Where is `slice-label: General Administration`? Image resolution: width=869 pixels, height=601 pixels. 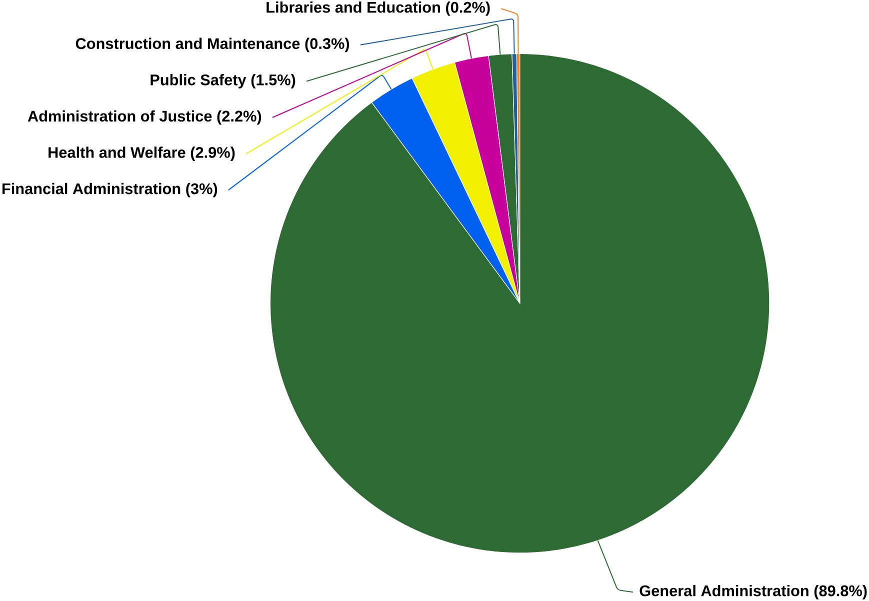
slice-label: General Administration is located at coordinates (724, 590).